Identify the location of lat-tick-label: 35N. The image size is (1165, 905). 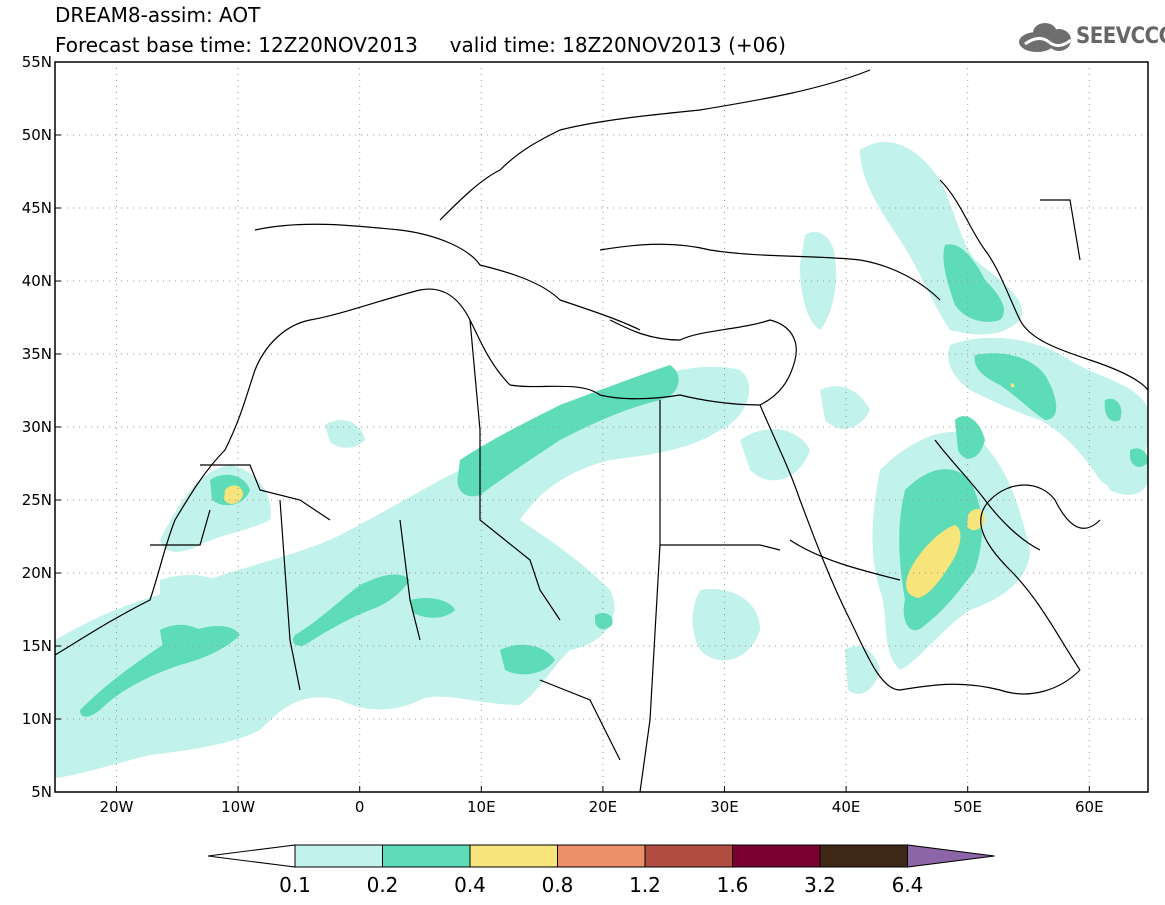
(36, 354).